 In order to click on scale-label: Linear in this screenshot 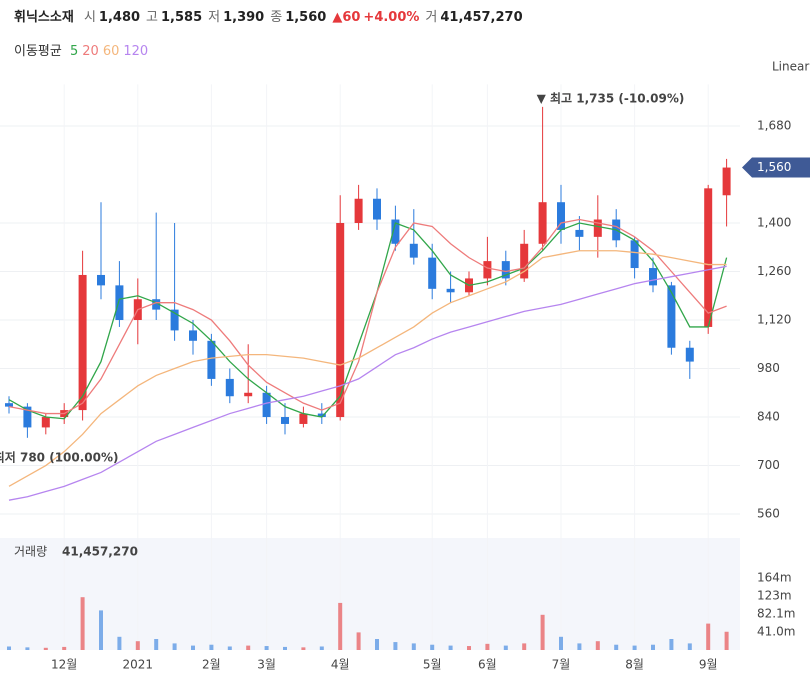, I will do `click(790, 67)`.